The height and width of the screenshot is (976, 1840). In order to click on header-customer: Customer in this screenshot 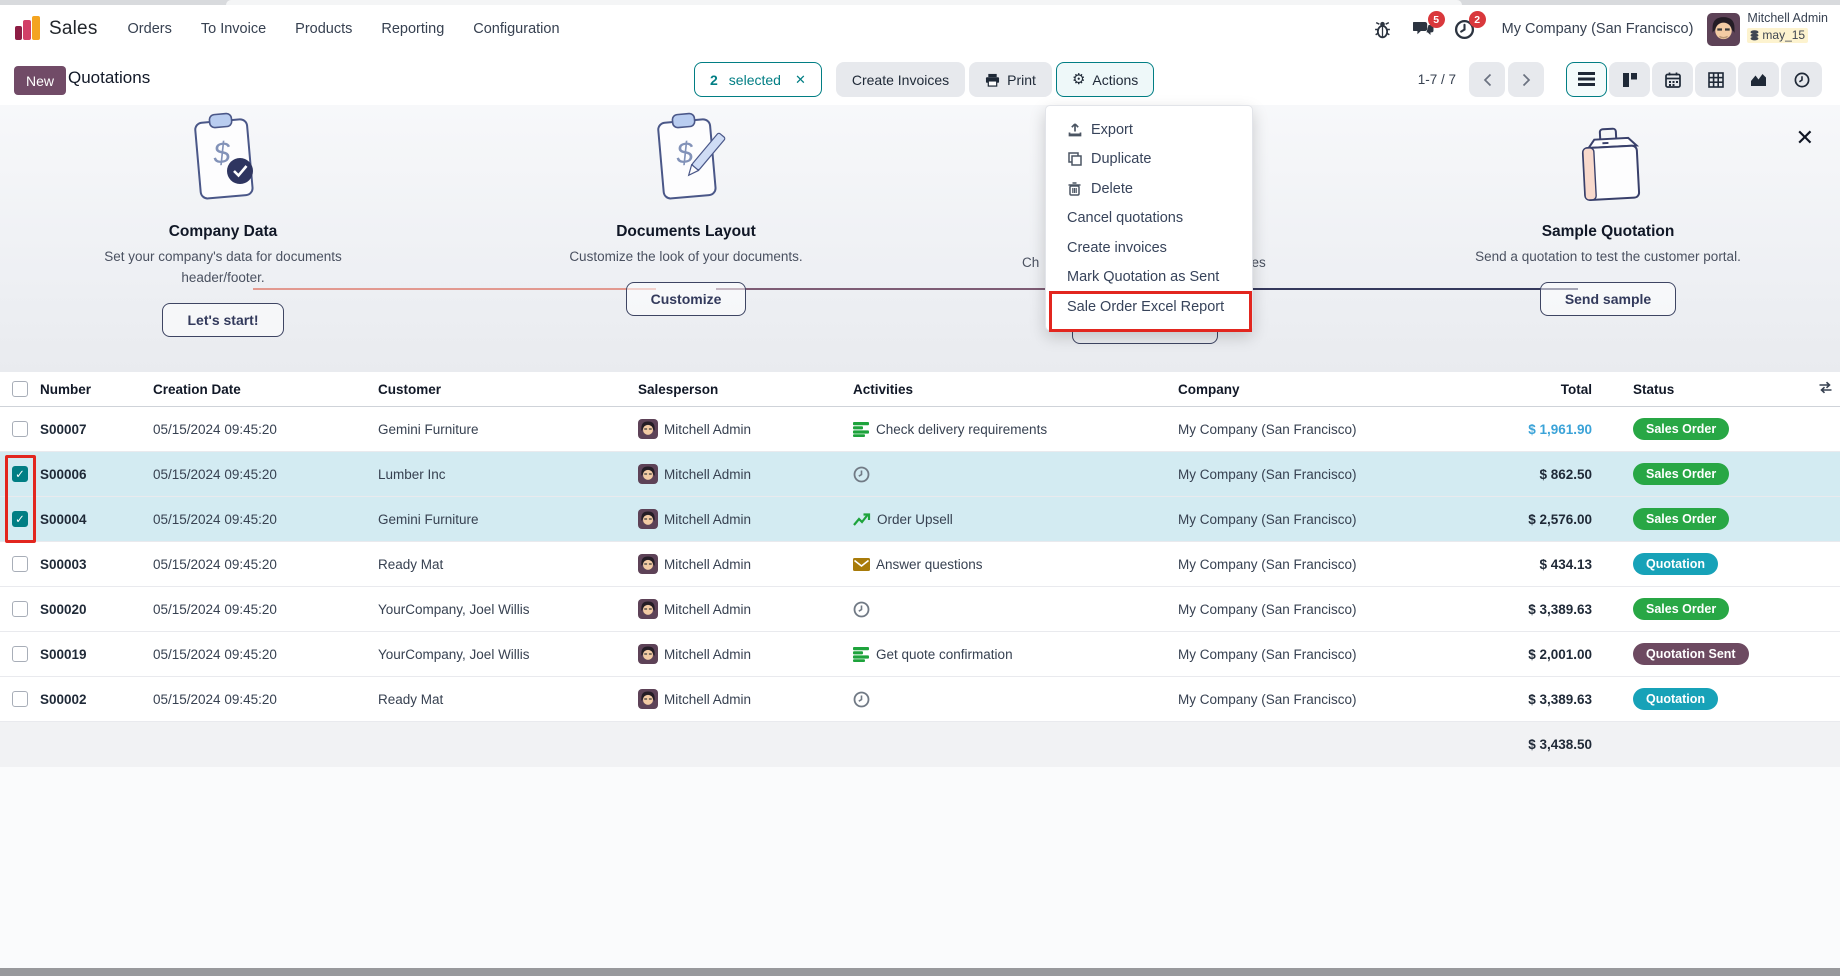, I will do `click(410, 389)`.